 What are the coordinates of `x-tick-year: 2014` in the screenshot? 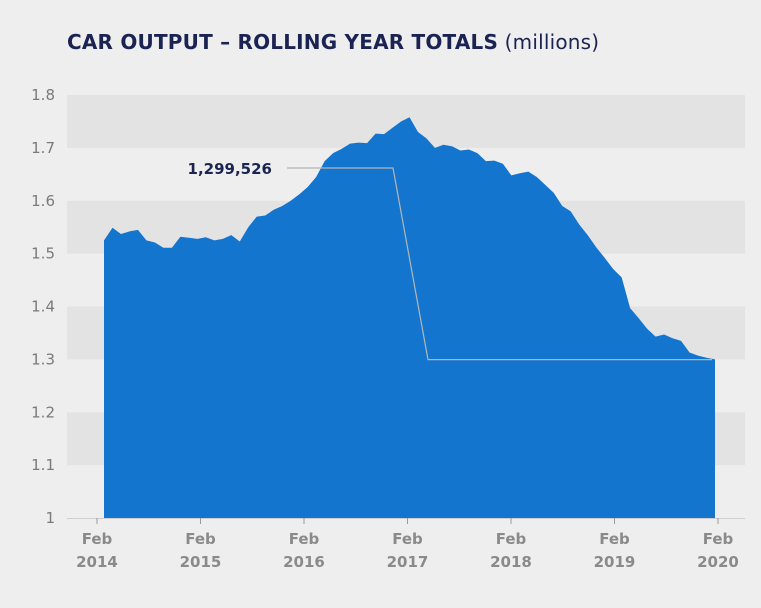 It's located at (97, 562).